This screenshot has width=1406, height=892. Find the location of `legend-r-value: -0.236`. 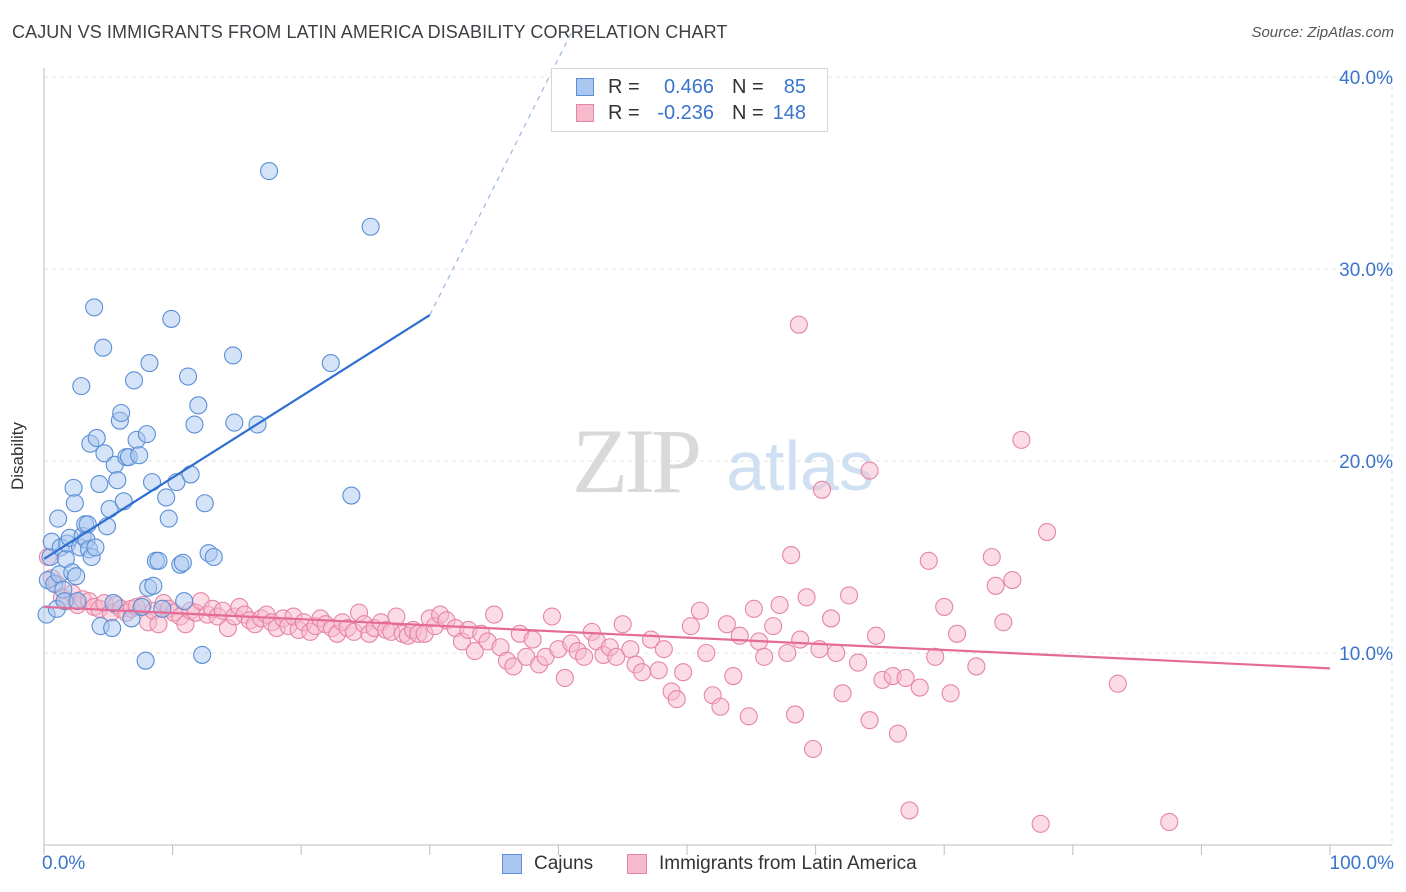

legend-r-value: -0.236 is located at coordinates (685, 112).